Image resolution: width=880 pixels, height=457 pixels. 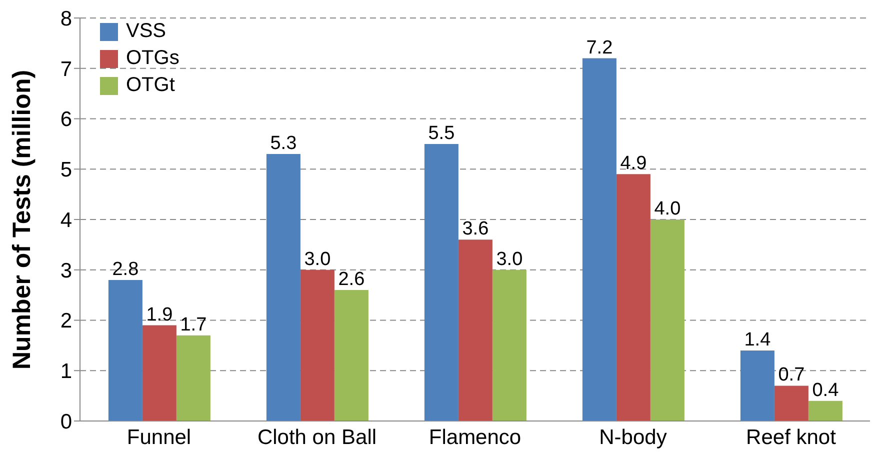 I want to click on x-tick-label: Cloth on Ball, so click(x=317, y=437).